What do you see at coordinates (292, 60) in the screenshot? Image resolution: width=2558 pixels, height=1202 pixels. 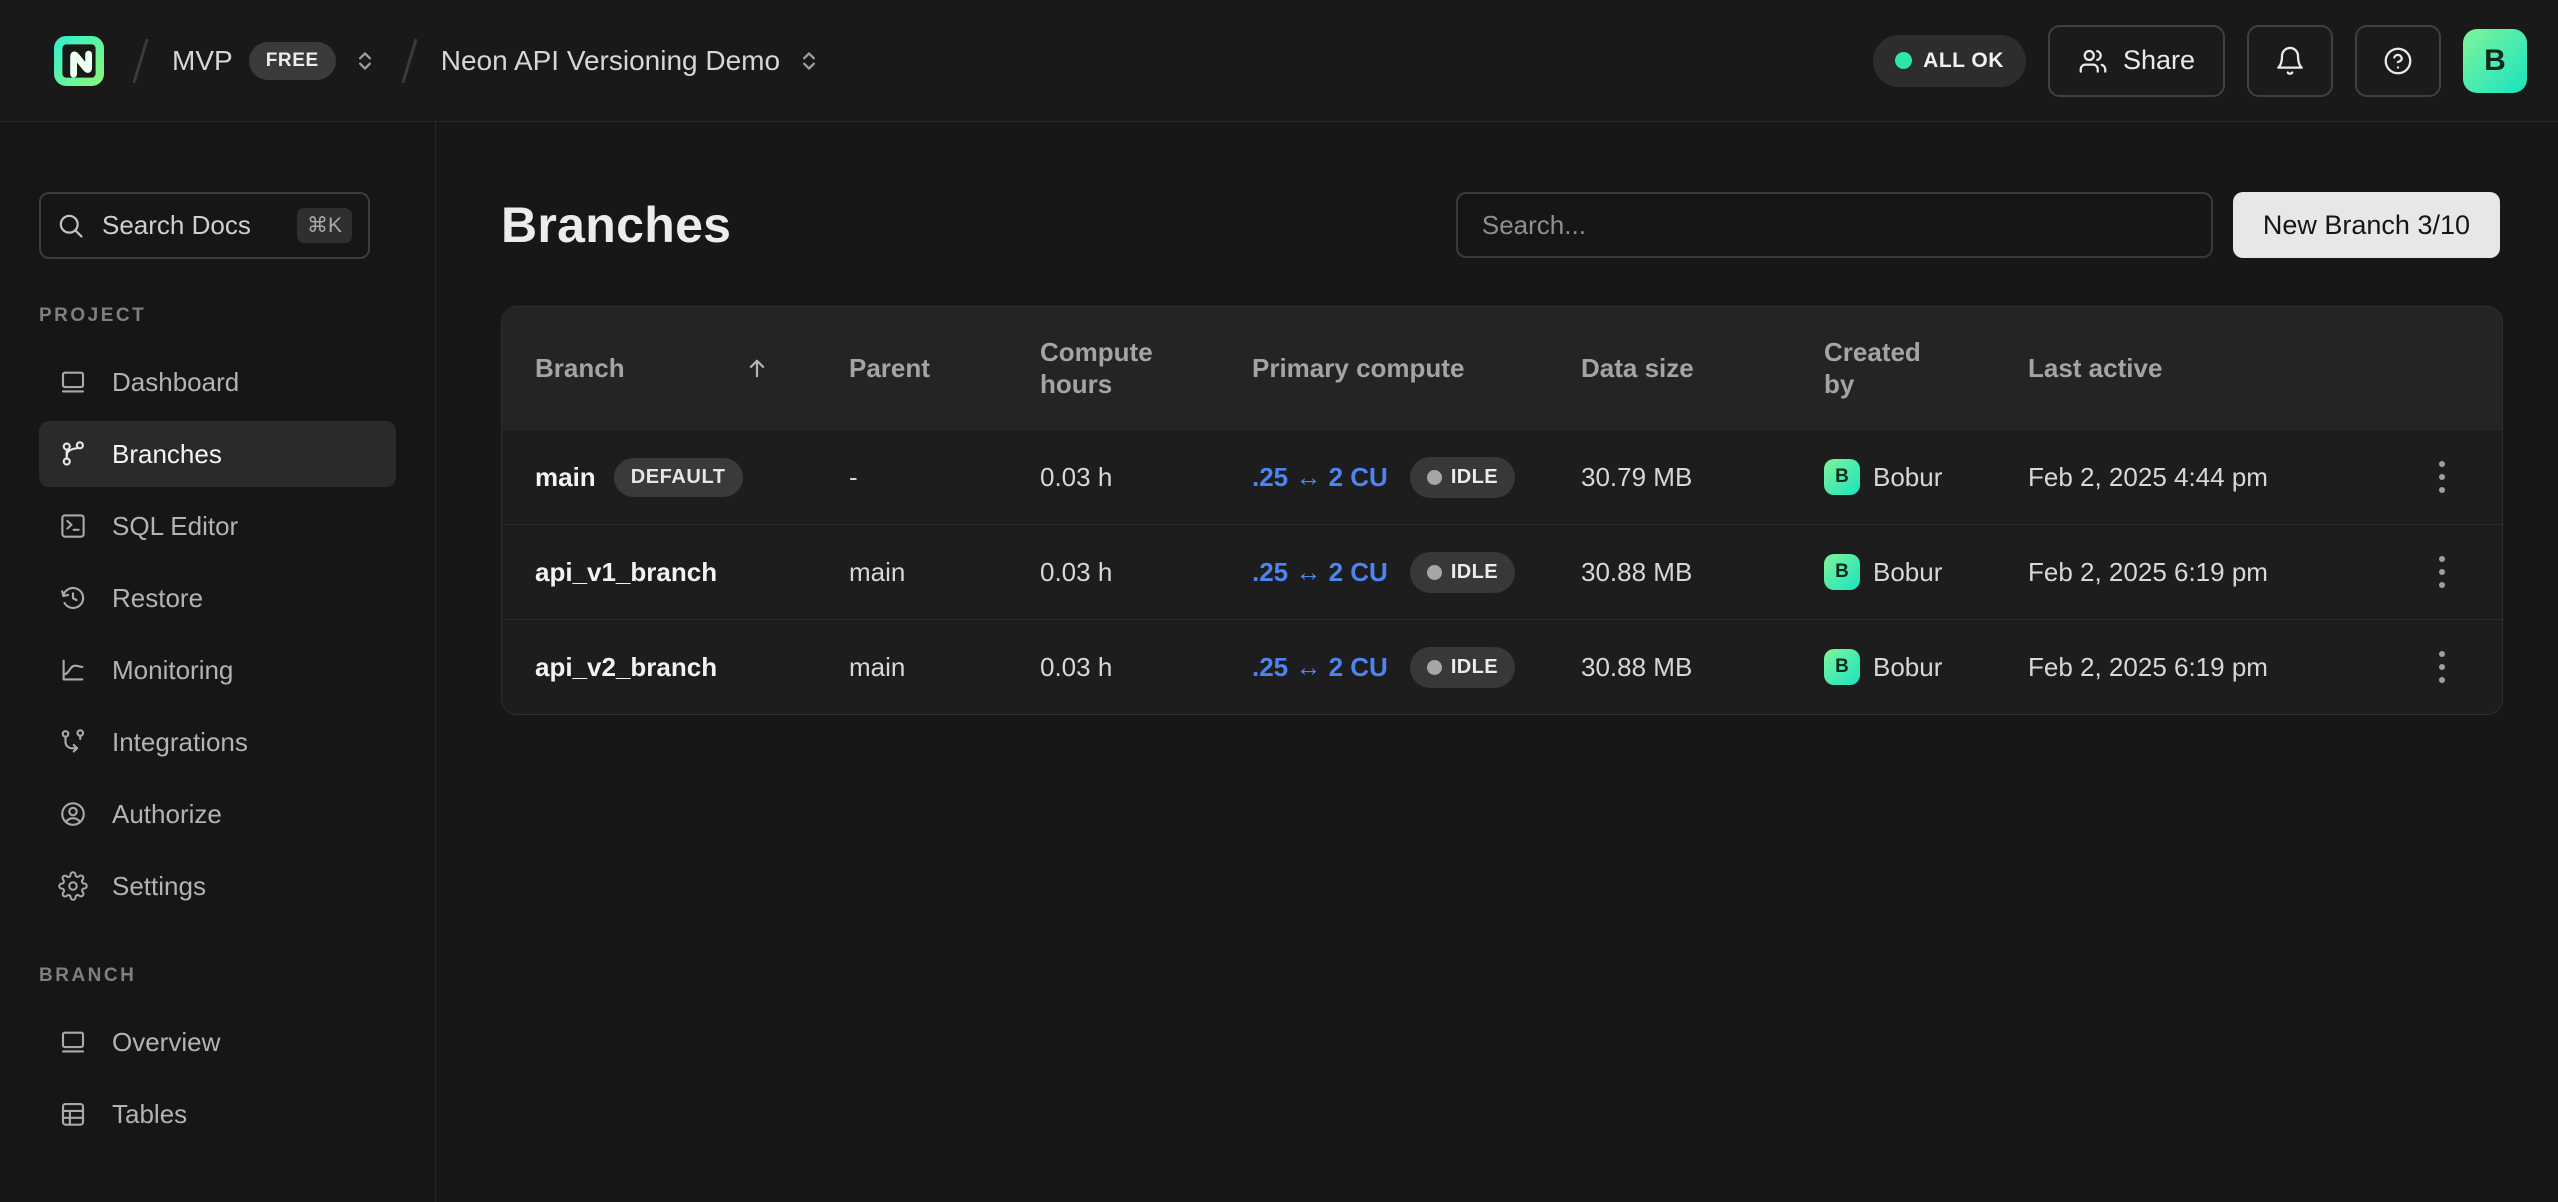 I see `plan-badge: FREE` at bounding box center [292, 60].